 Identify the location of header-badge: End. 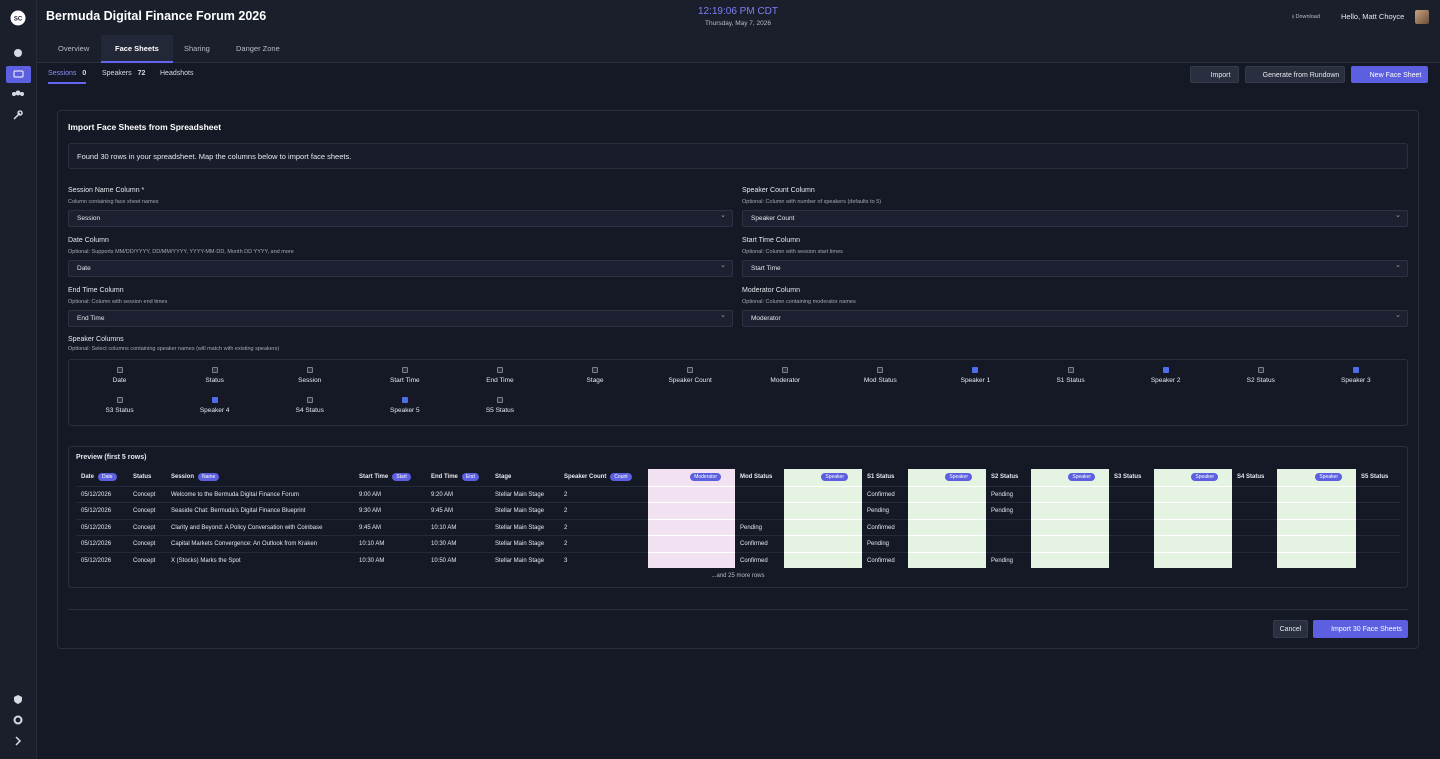
(470, 477).